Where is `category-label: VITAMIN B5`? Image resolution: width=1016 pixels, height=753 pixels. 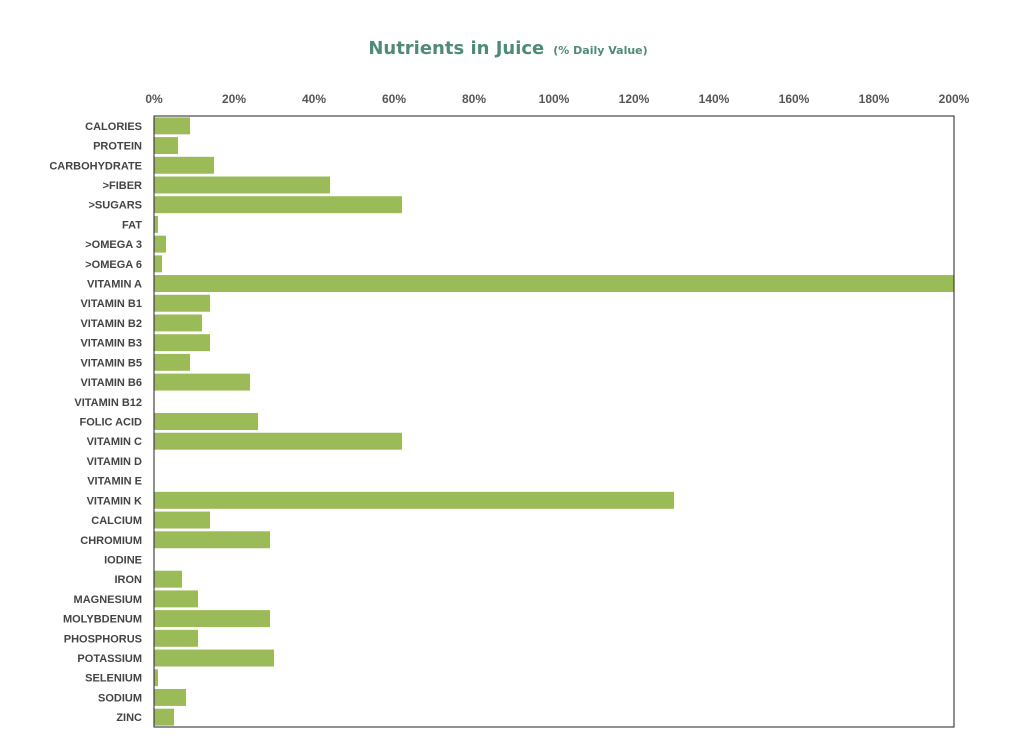 category-label: VITAMIN B5 is located at coordinates (111, 363).